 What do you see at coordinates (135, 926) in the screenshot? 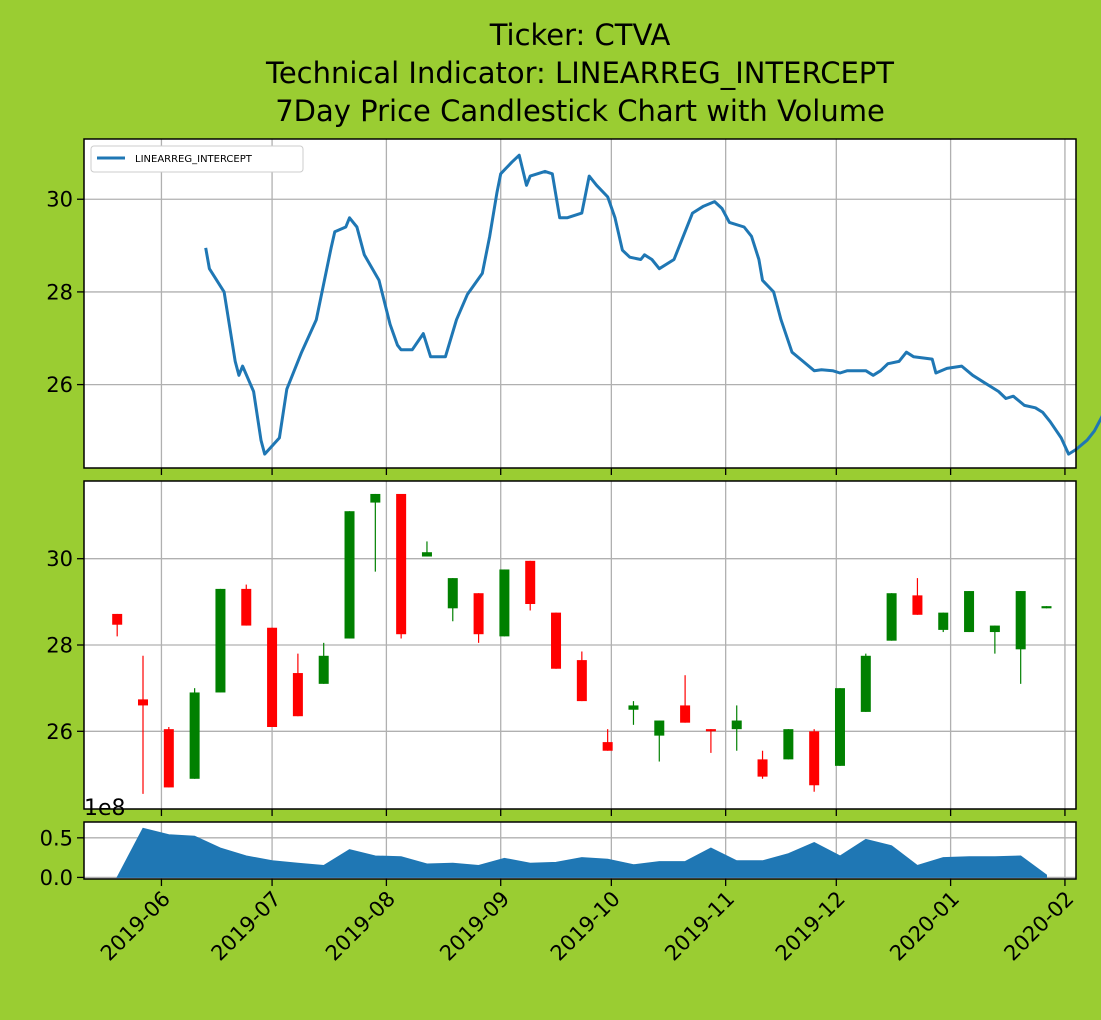
I see `x-tick-label: 2019-06` at bounding box center [135, 926].